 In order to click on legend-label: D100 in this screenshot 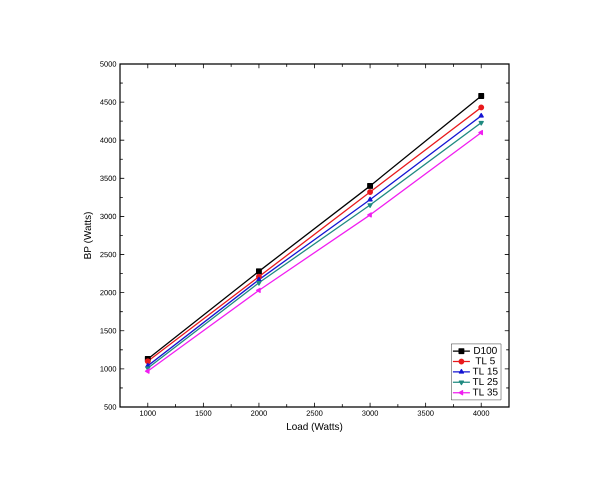, I will do `click(485, 350)`.